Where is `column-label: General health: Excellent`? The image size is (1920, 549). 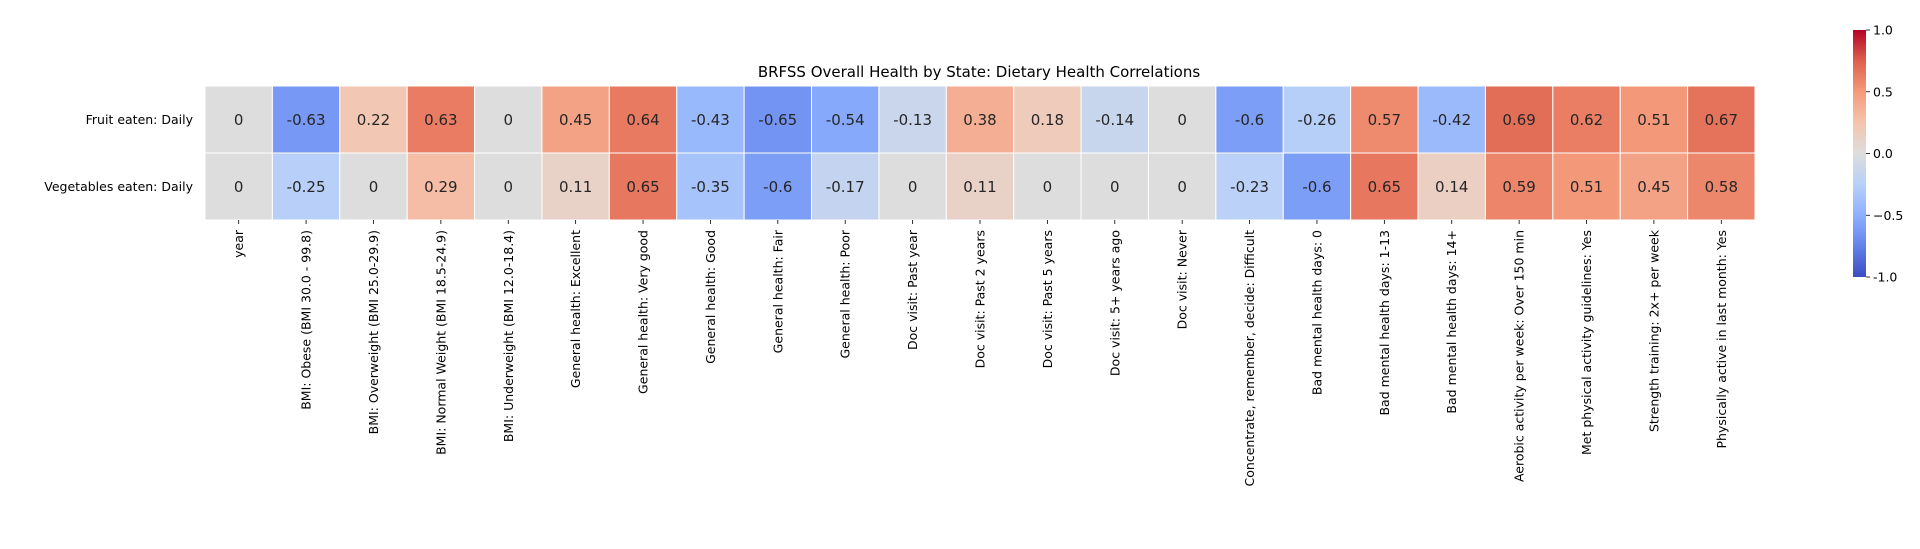
column-label: General health: Excellent is located at coordinates (575, 309).